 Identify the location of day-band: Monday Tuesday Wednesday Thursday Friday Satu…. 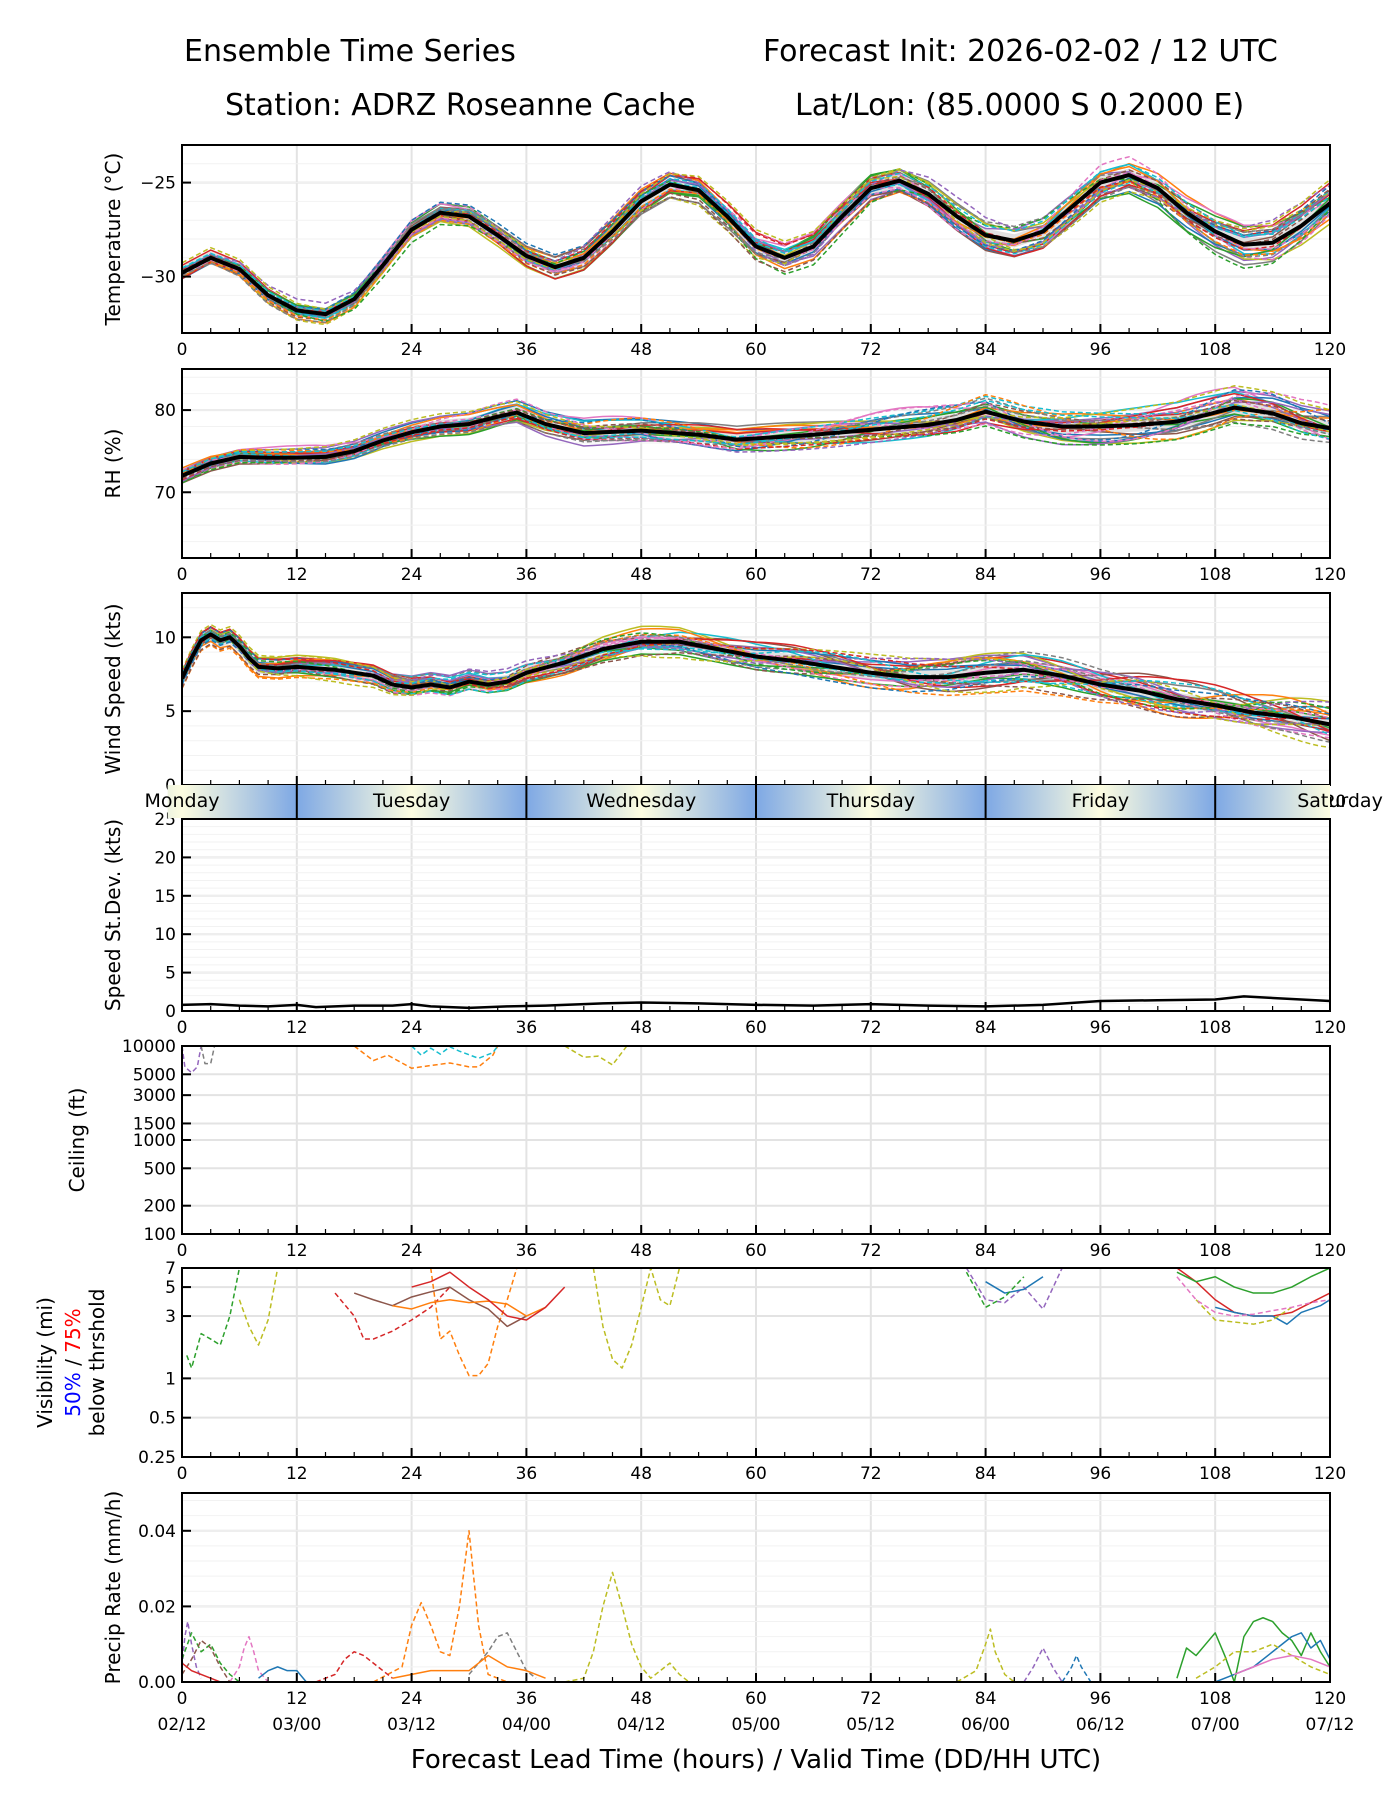
(763, 801).